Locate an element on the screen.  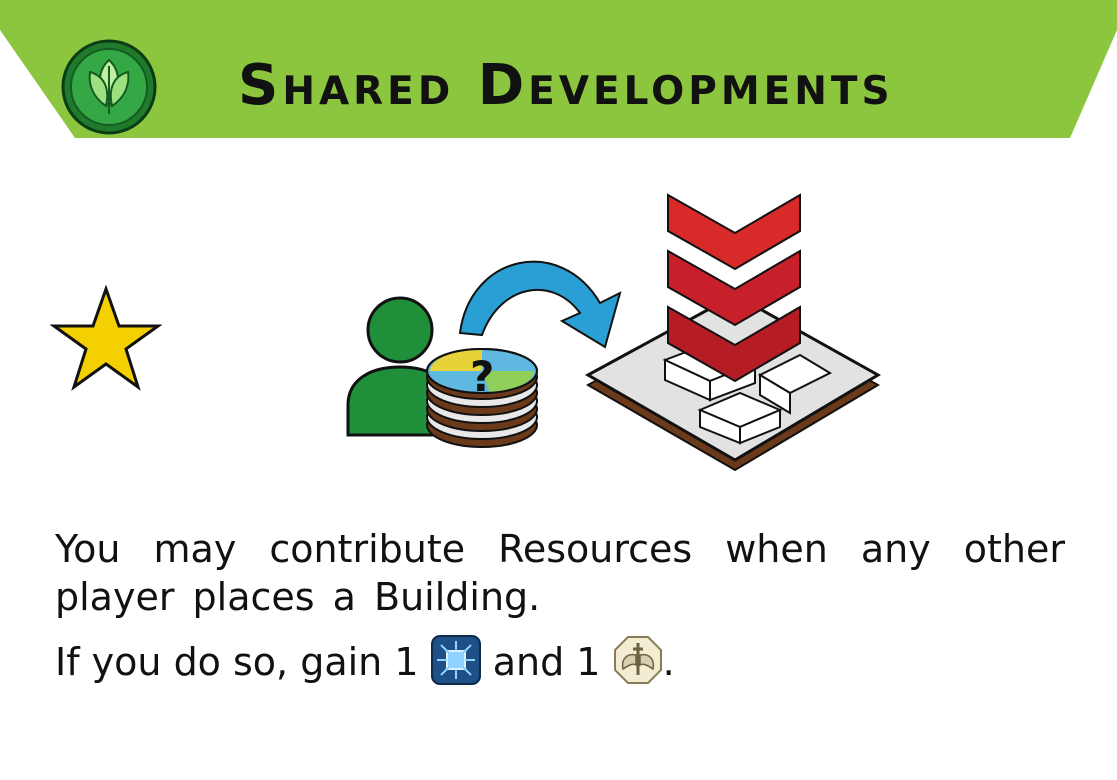
resource-disc-stack is located at coordinates (482, 398).